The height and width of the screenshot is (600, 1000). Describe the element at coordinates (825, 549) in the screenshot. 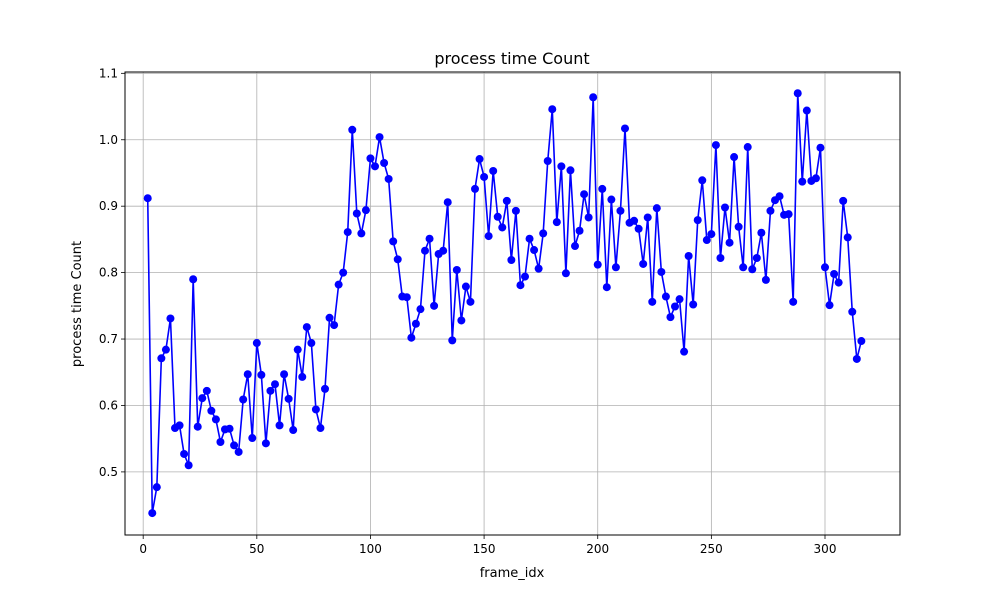

I see `x-tick-label: 300` at that location.